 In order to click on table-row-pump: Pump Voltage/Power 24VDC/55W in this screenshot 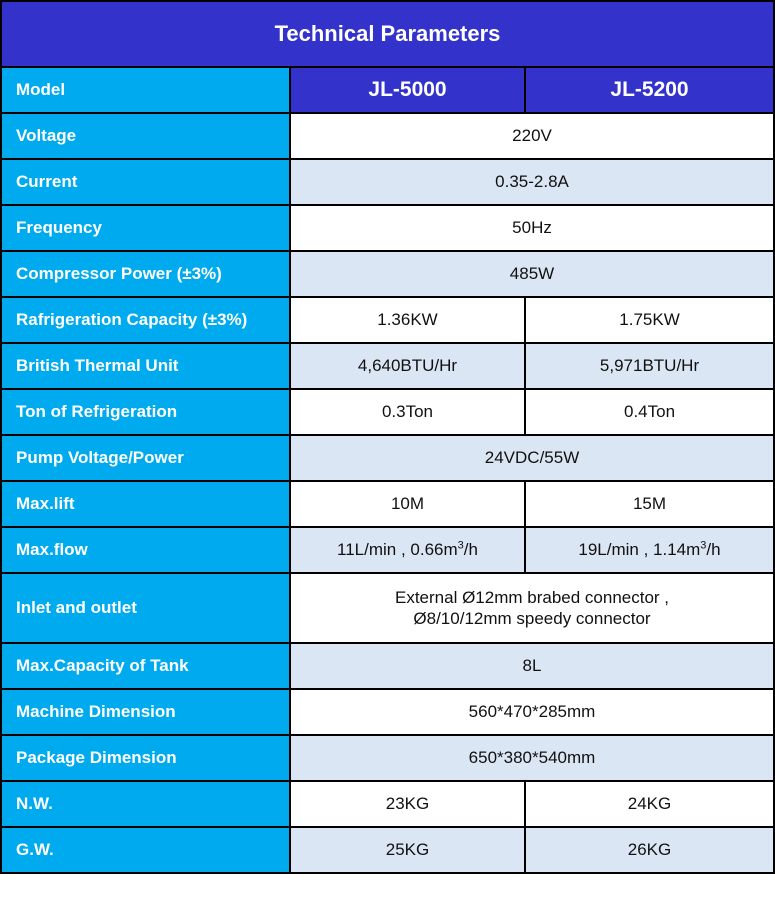, I will do `click(387, 458)`.